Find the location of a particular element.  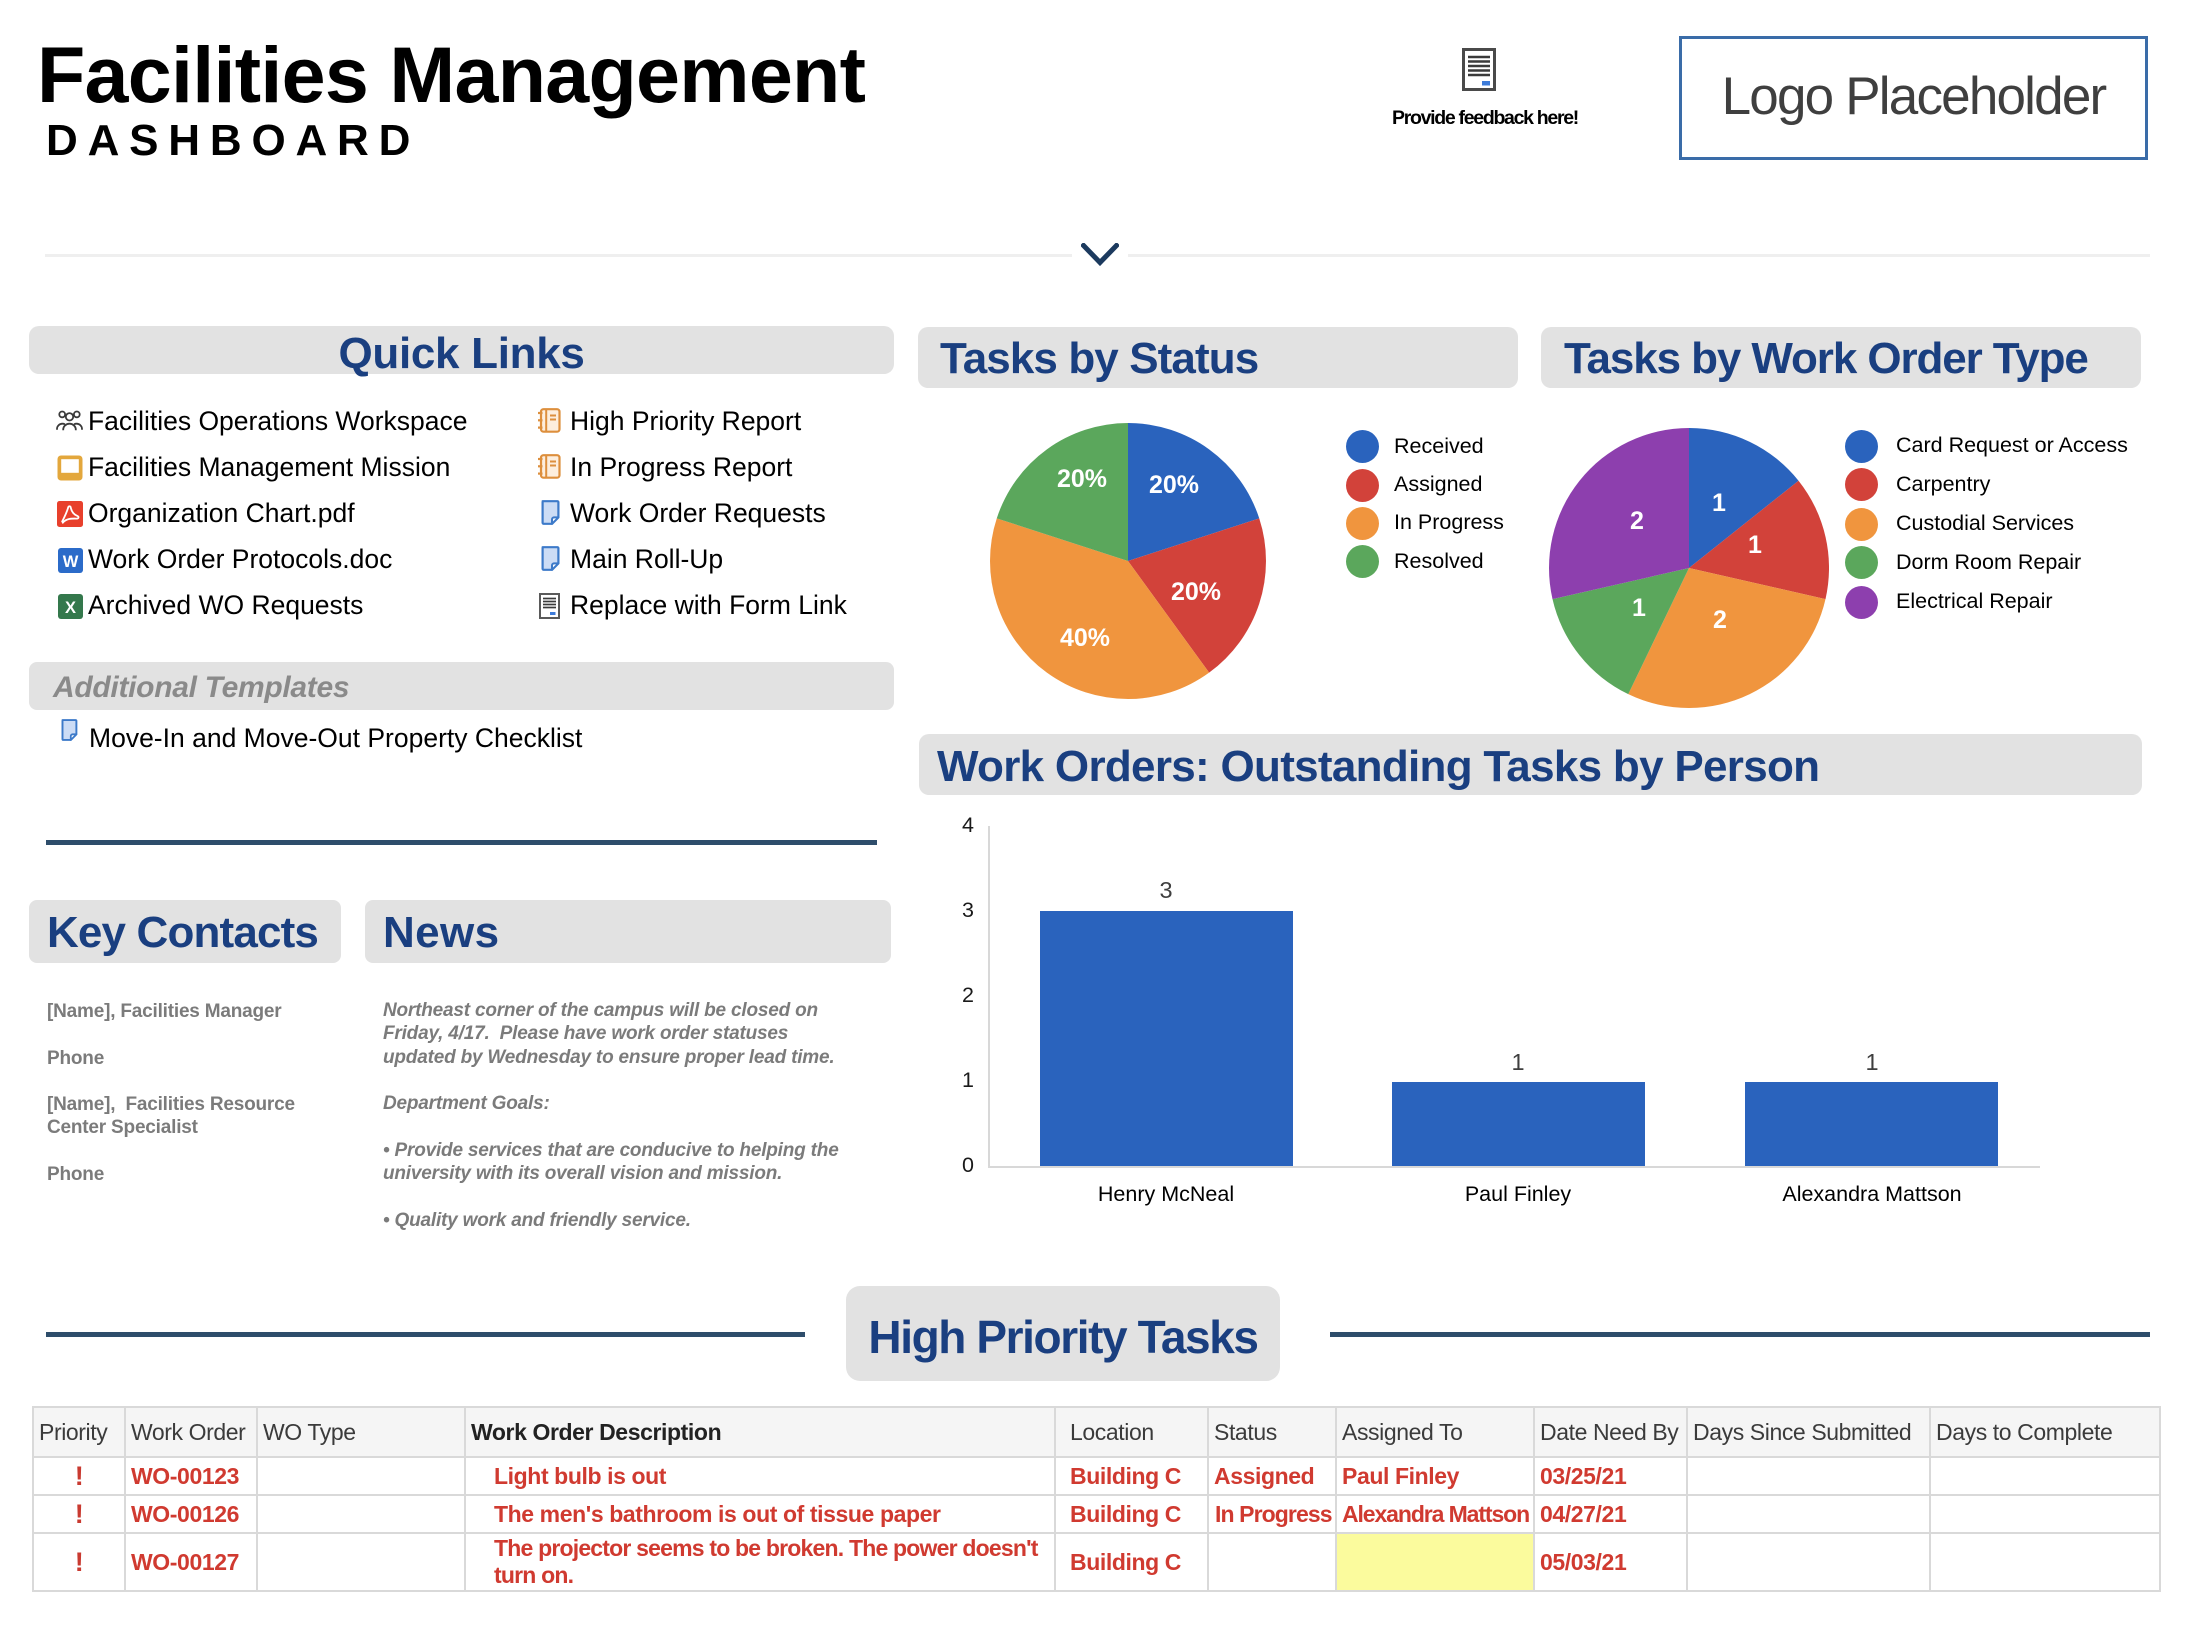

svg-text: X is located at coordinates (70, 608).